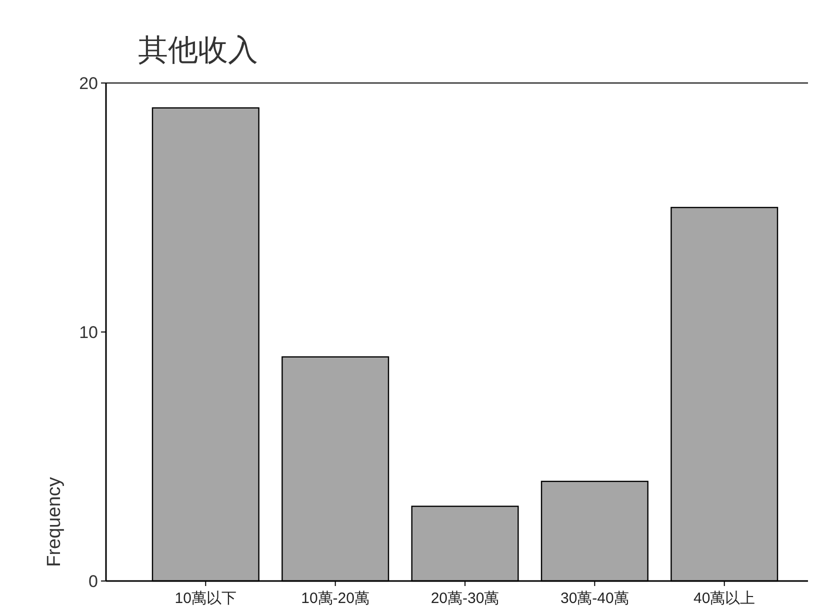 The height and width of the screenshot is (608, 815). I want to click on y-axis-title: Frequency, so click(54, 521).